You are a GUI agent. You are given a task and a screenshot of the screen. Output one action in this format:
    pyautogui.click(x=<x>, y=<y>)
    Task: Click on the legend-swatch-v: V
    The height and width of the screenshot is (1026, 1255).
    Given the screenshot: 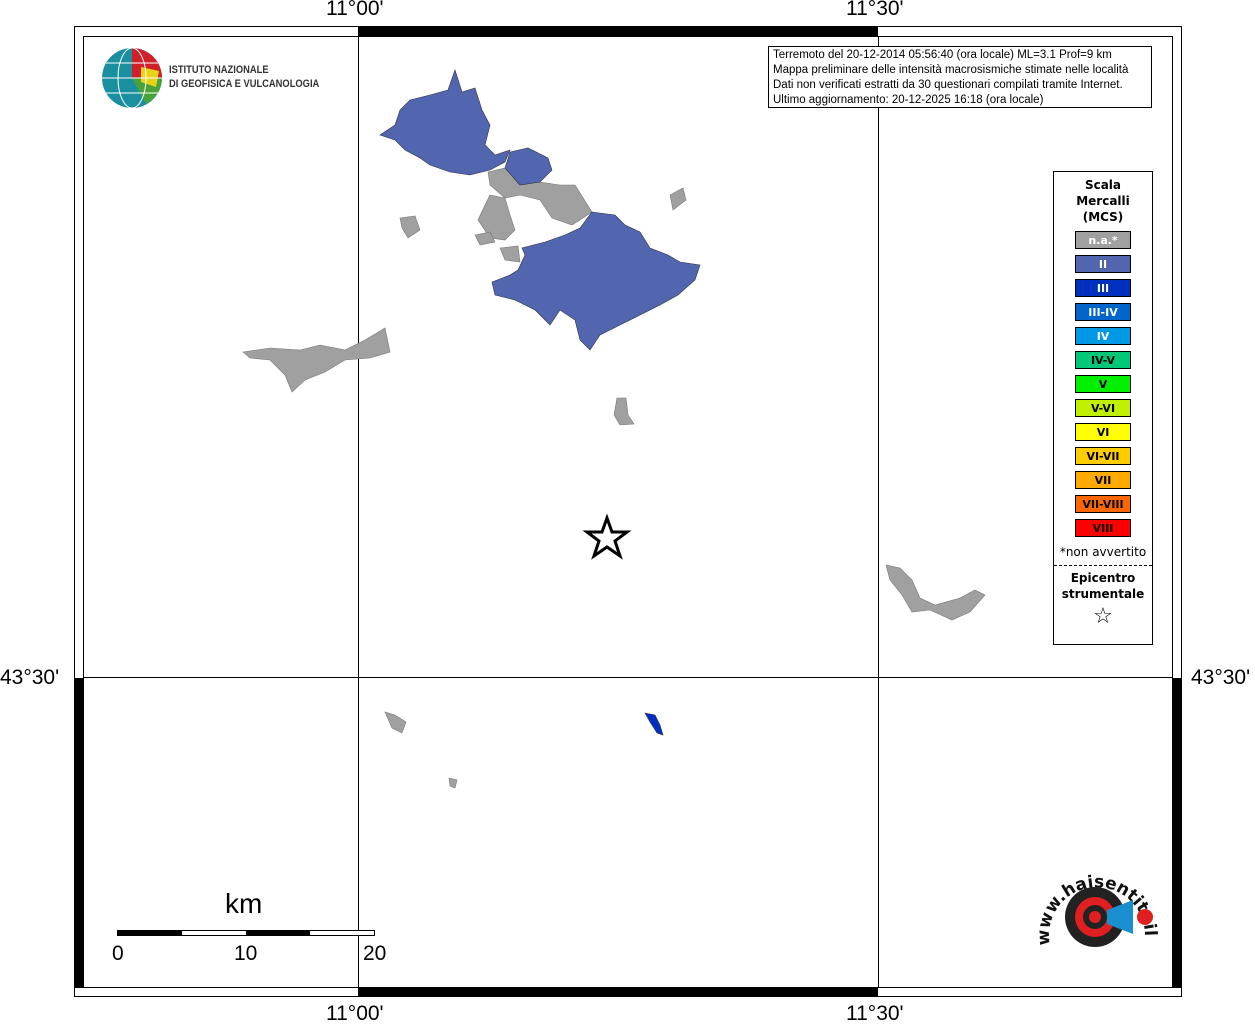 What is the action you would take?
    pyautogui.click(x=1103, y=384)
    